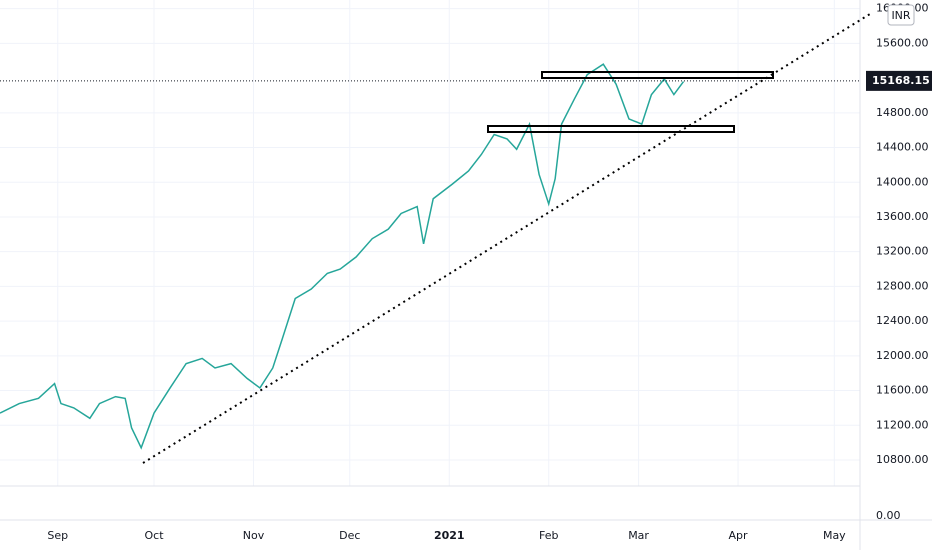 Image resolution: width=932 pixels, height=550 pixels. Describe the element at coordinates (834, 535) in the screenshot. I see `x-tick-label: May` at that location.